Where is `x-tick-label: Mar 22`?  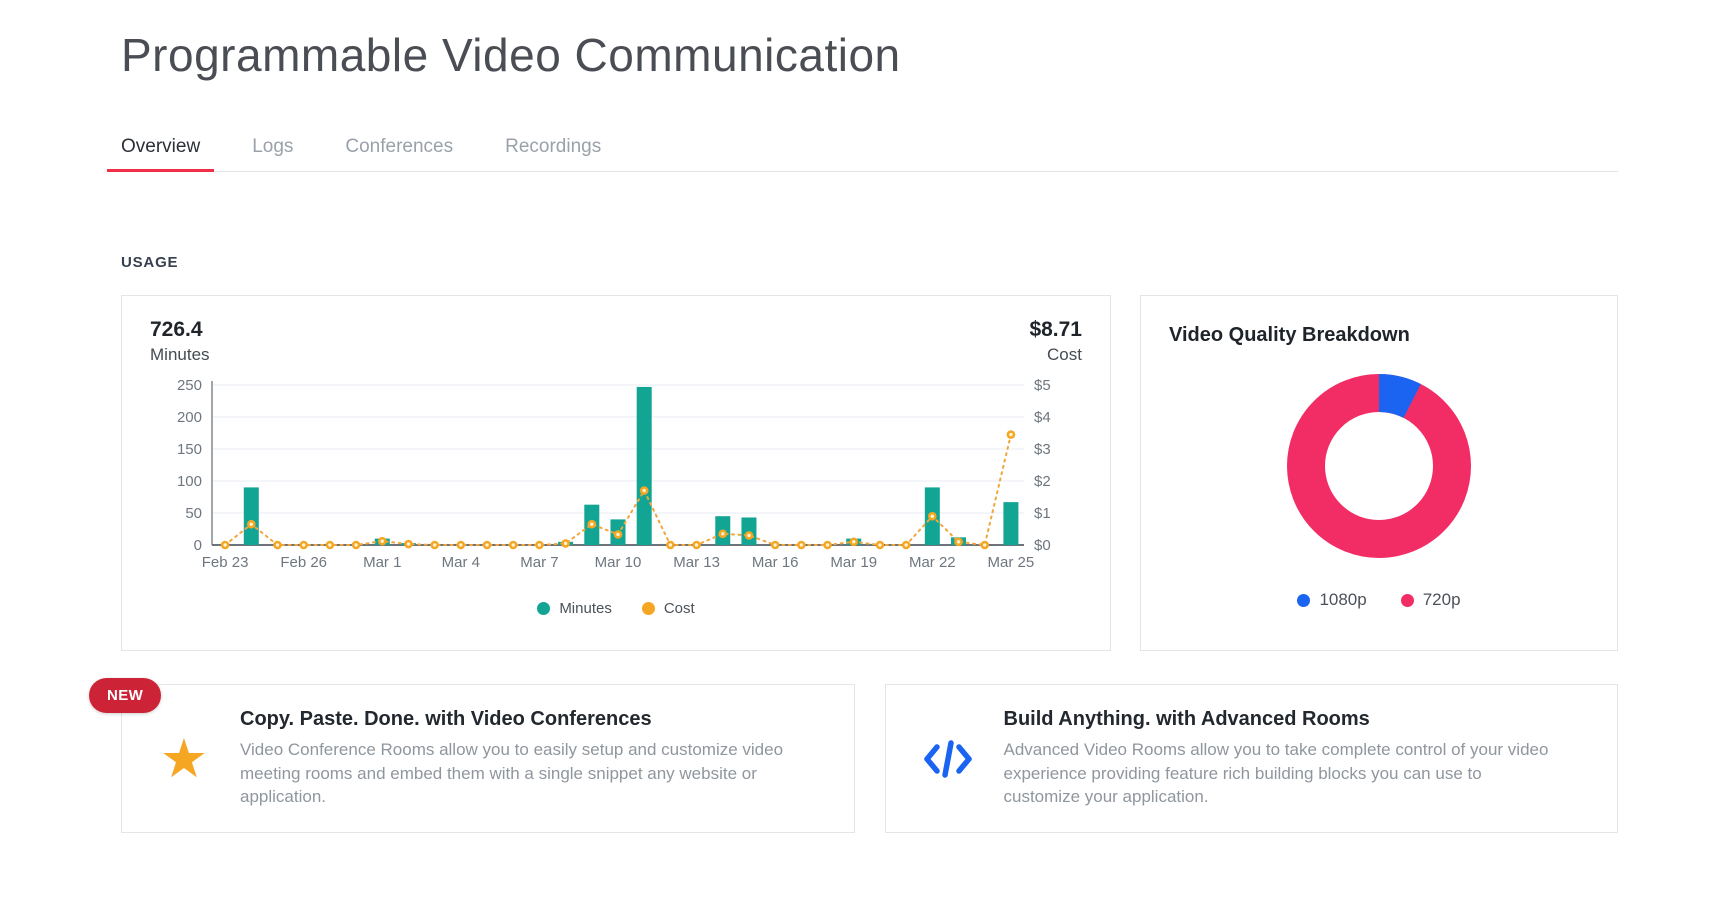 x-tick-label: Mar 22 is located at coordinates (932, 562).